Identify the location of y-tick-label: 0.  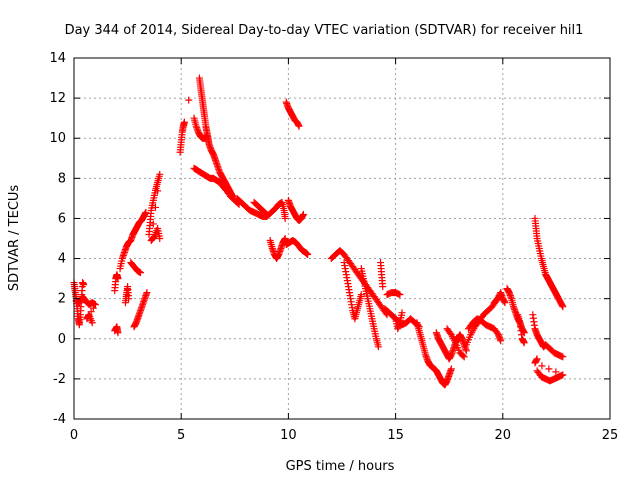
(62, 339).